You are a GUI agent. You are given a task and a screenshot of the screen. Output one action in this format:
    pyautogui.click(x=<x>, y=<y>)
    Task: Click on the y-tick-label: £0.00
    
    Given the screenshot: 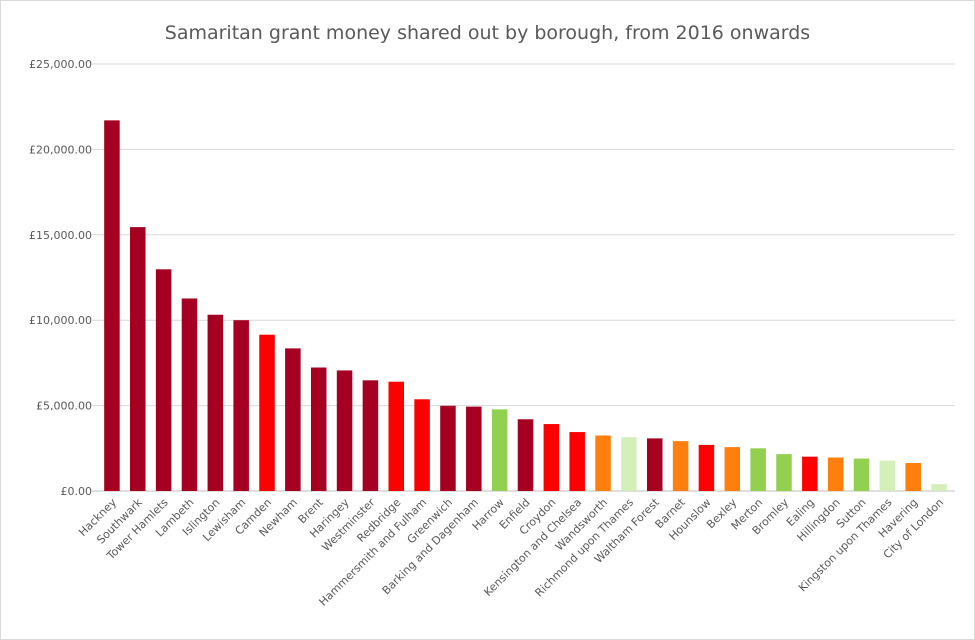 What is the action you would take?
    pyautogui.click(x=77, y=491)
    